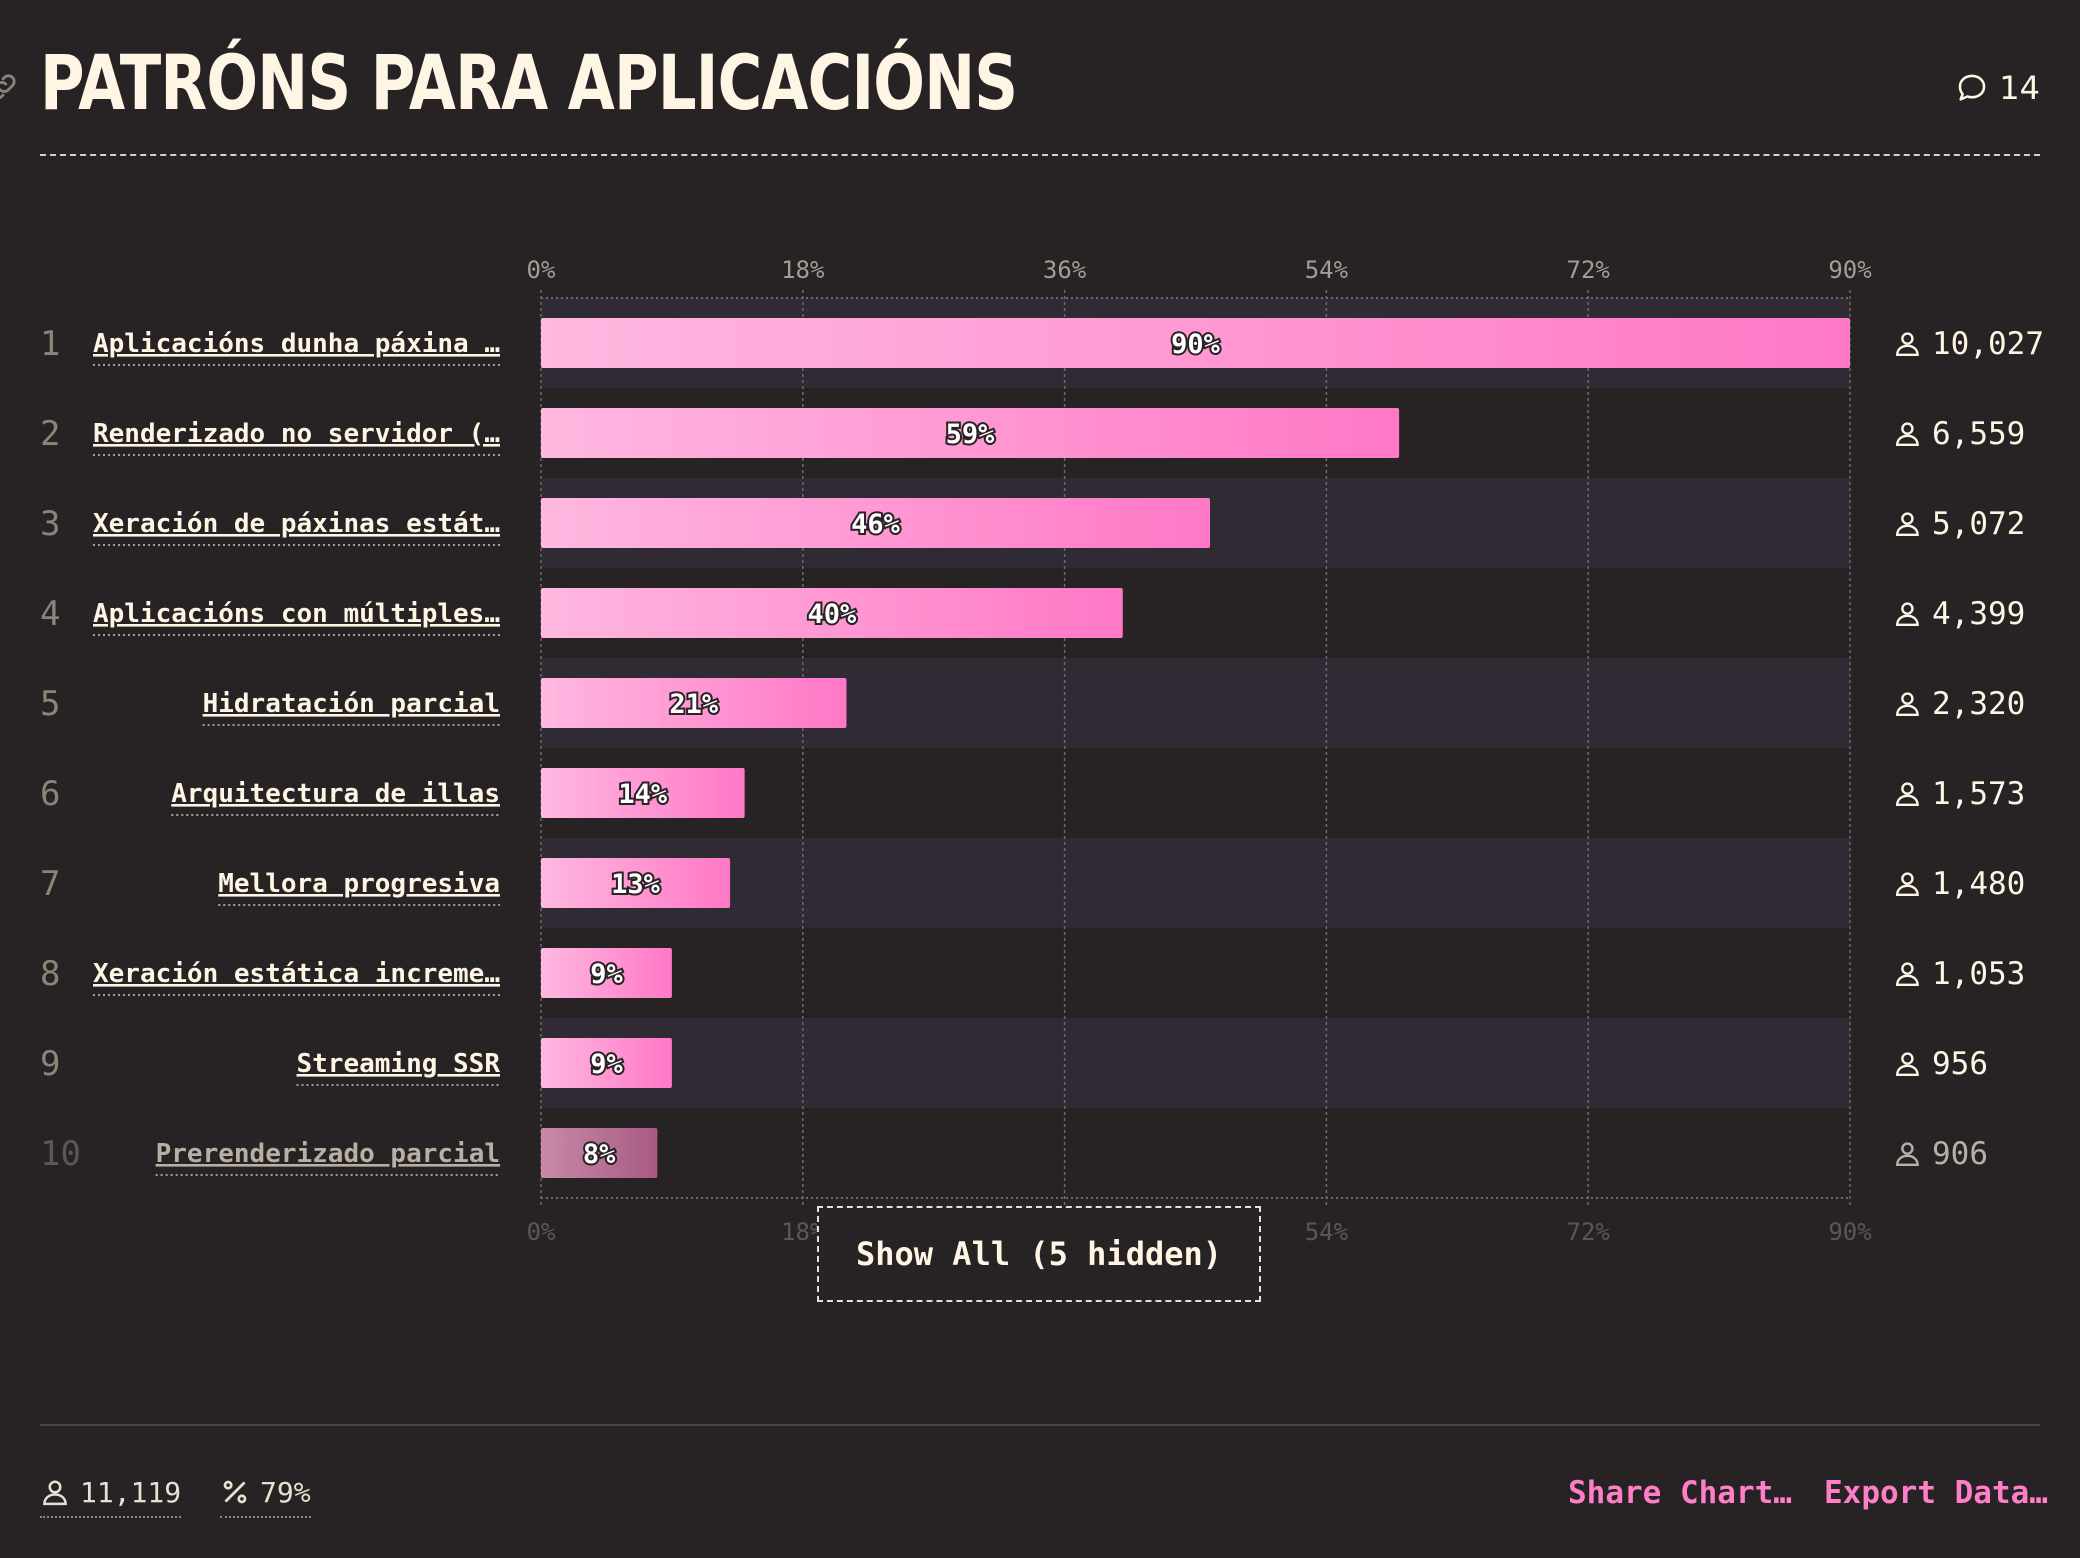 The width and height of the screenshot is (2080, 1558). What do you see at coordinates (50, 614) in the screenshot?
I see `row-rank: 4` at bounding box center [50, 614].